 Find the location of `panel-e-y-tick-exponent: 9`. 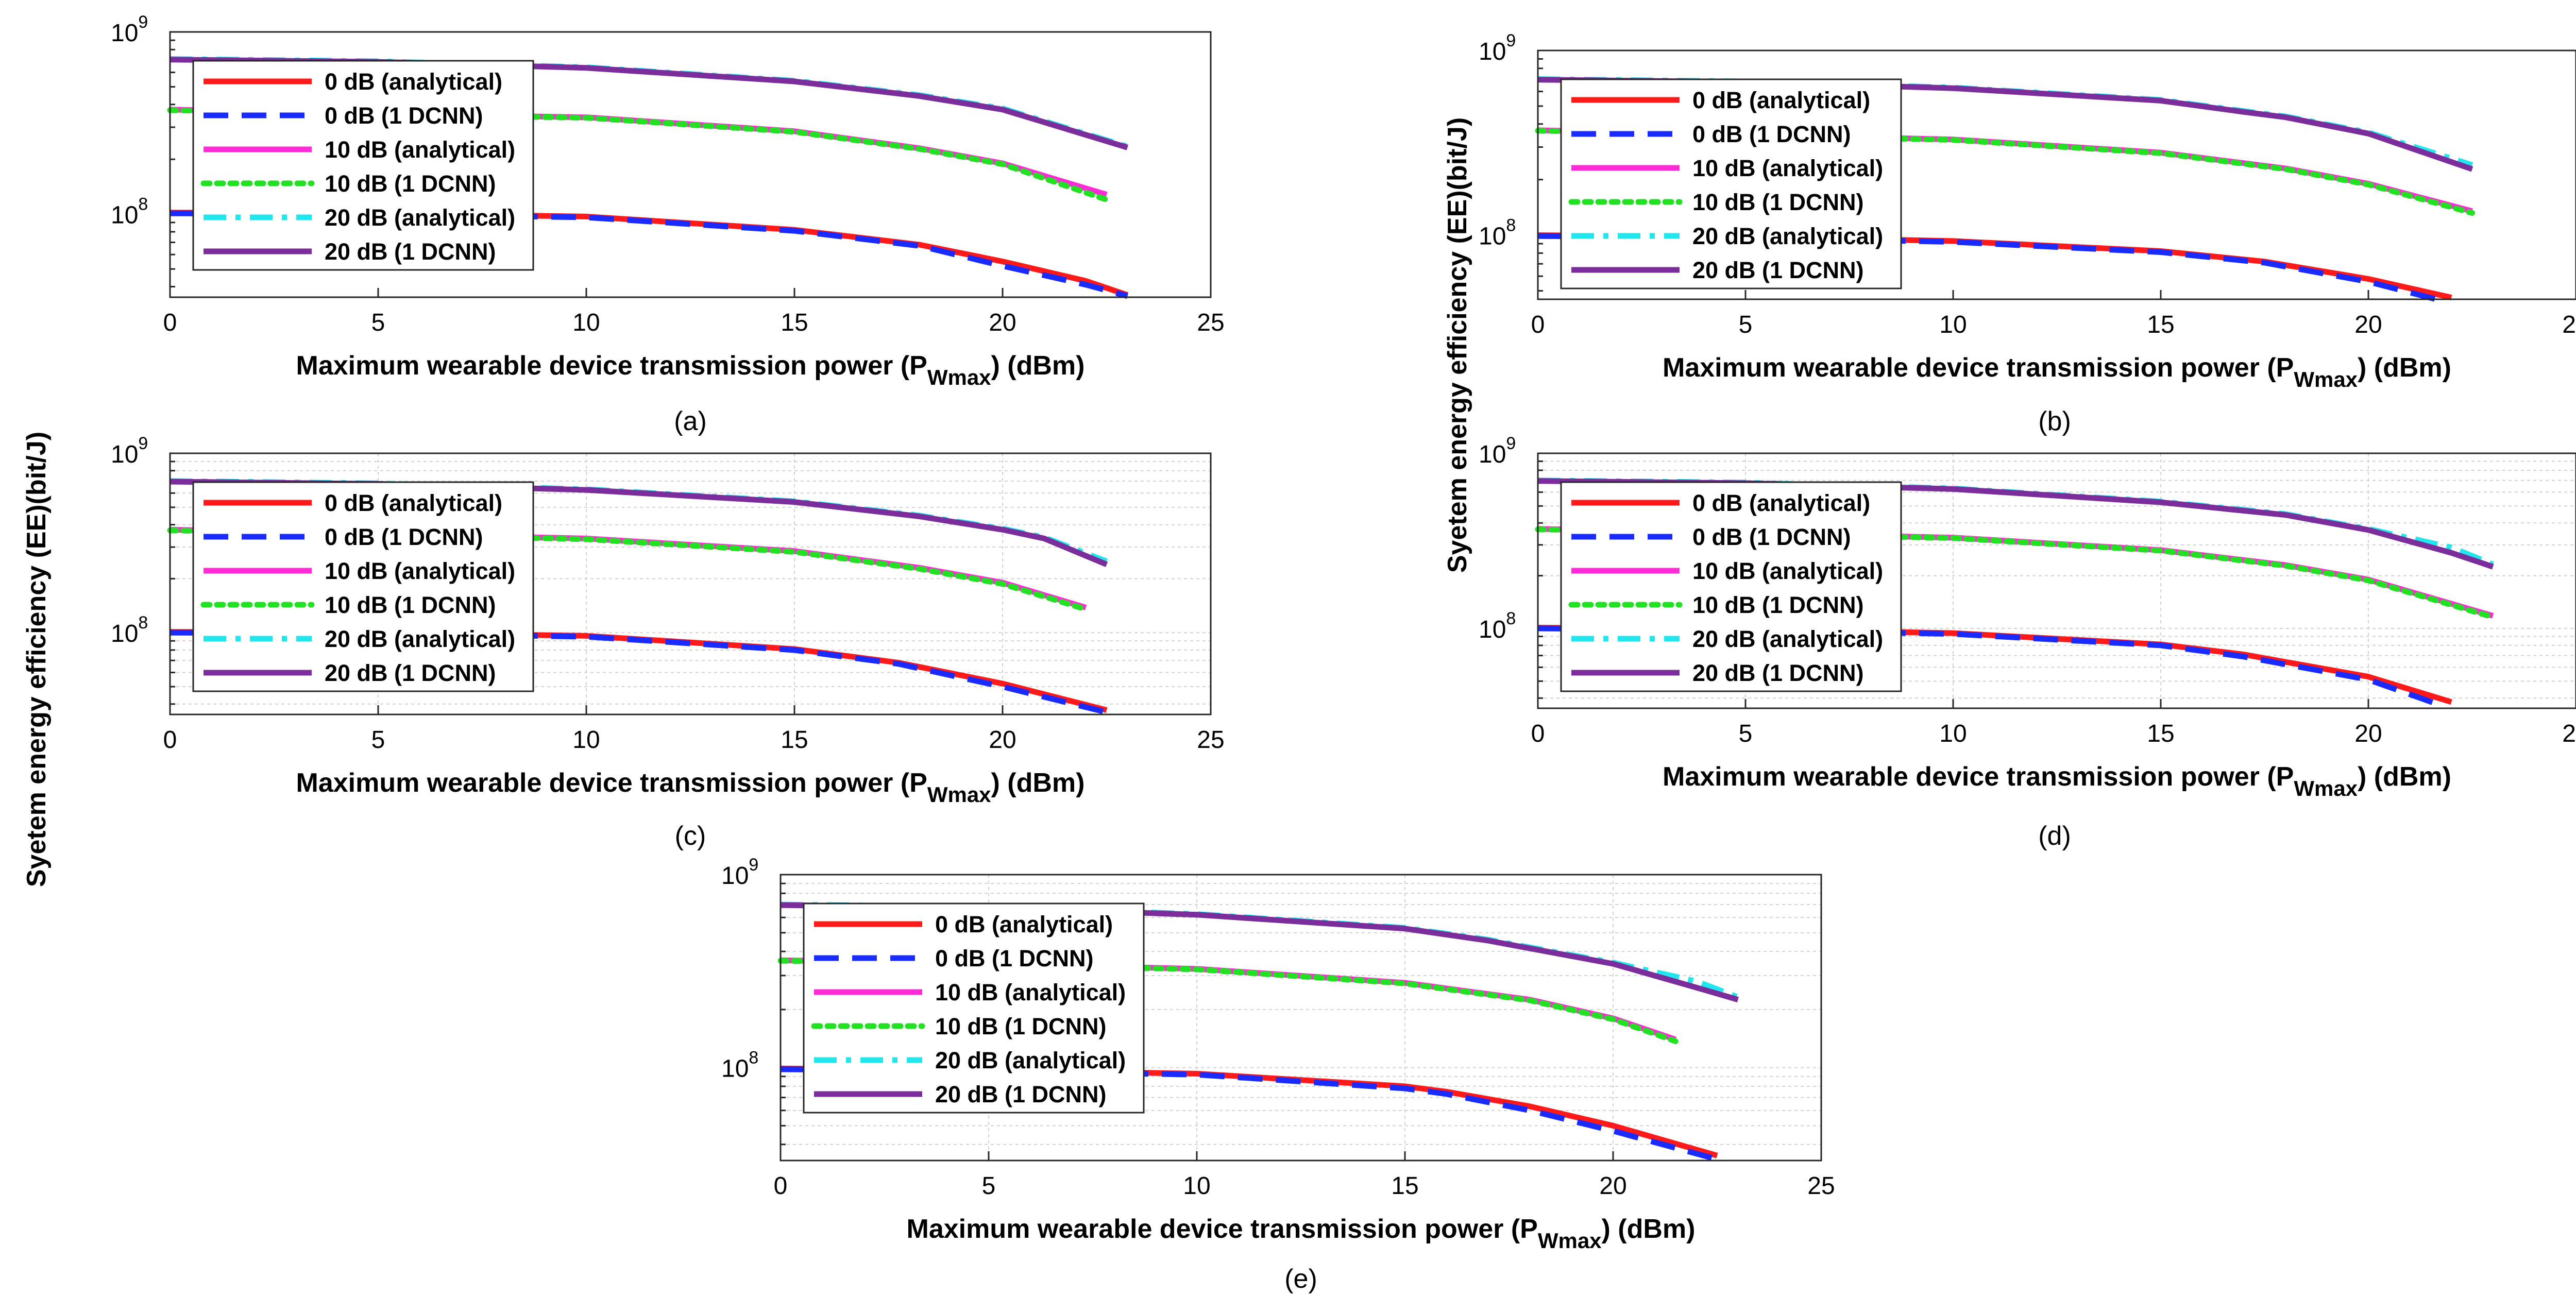

panel-e-y-tick-exponent: 9 is located at coordinates (753, 865).